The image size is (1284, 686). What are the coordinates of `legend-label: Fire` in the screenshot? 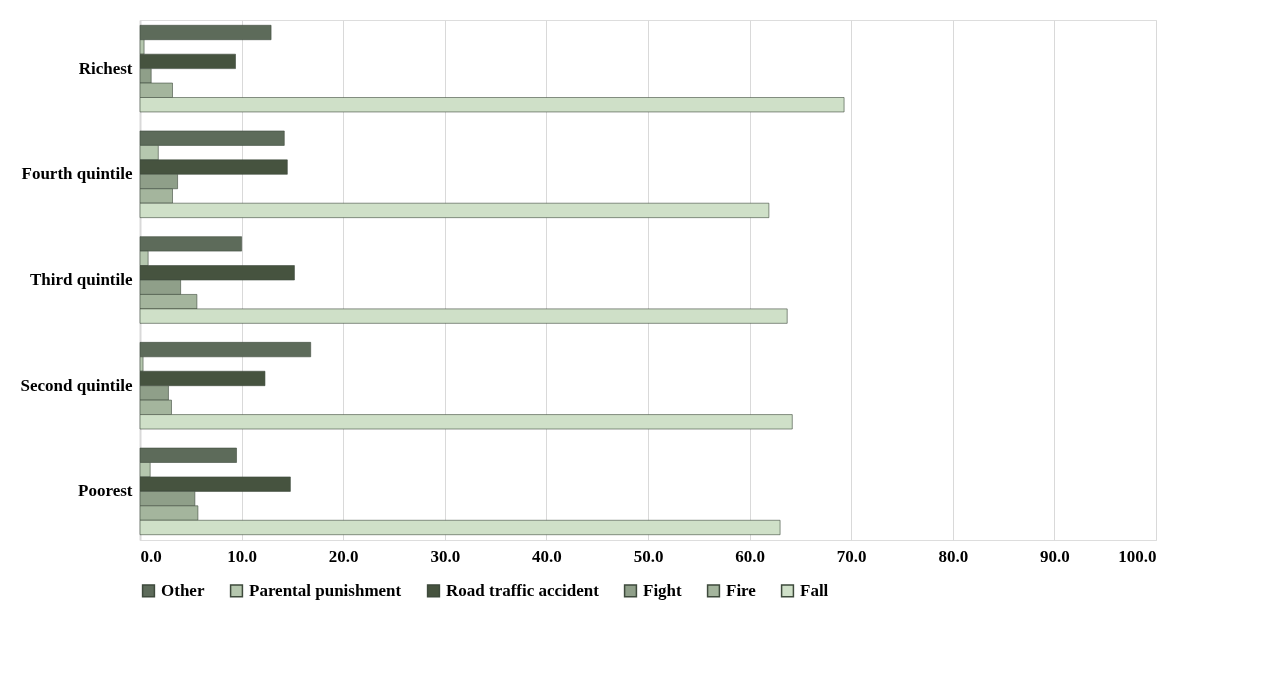 It's located at (741, 590).